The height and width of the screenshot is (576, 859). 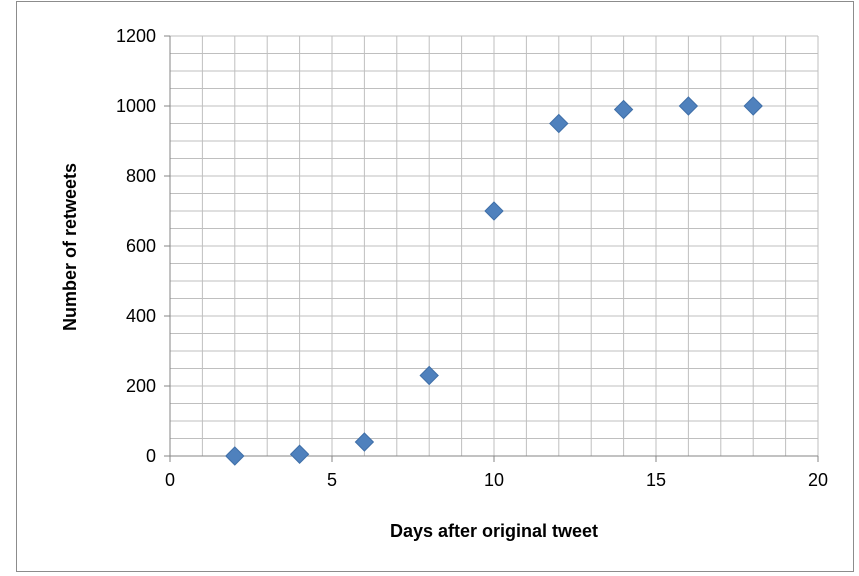 I want to click on x-tick-label: 15, so click(x=656, y=480).